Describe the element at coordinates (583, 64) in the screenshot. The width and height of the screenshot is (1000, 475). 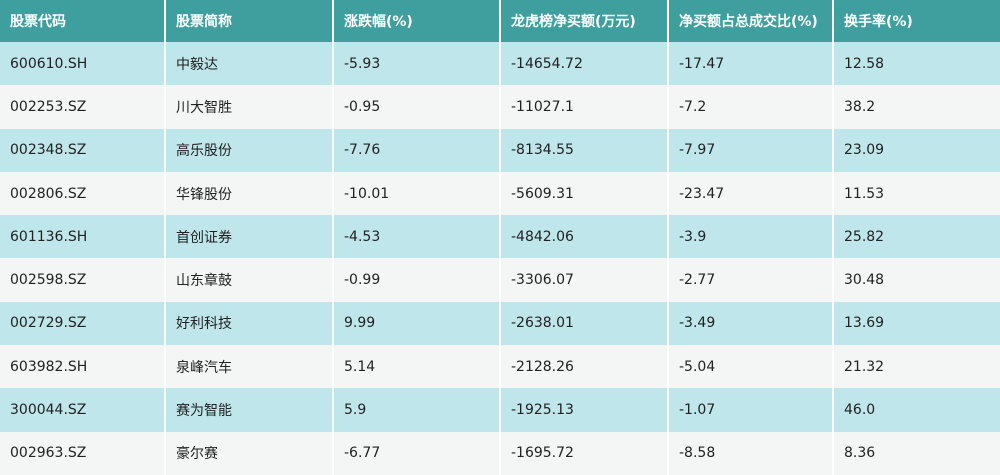
I see `table-cell: -14654.72` at that location.